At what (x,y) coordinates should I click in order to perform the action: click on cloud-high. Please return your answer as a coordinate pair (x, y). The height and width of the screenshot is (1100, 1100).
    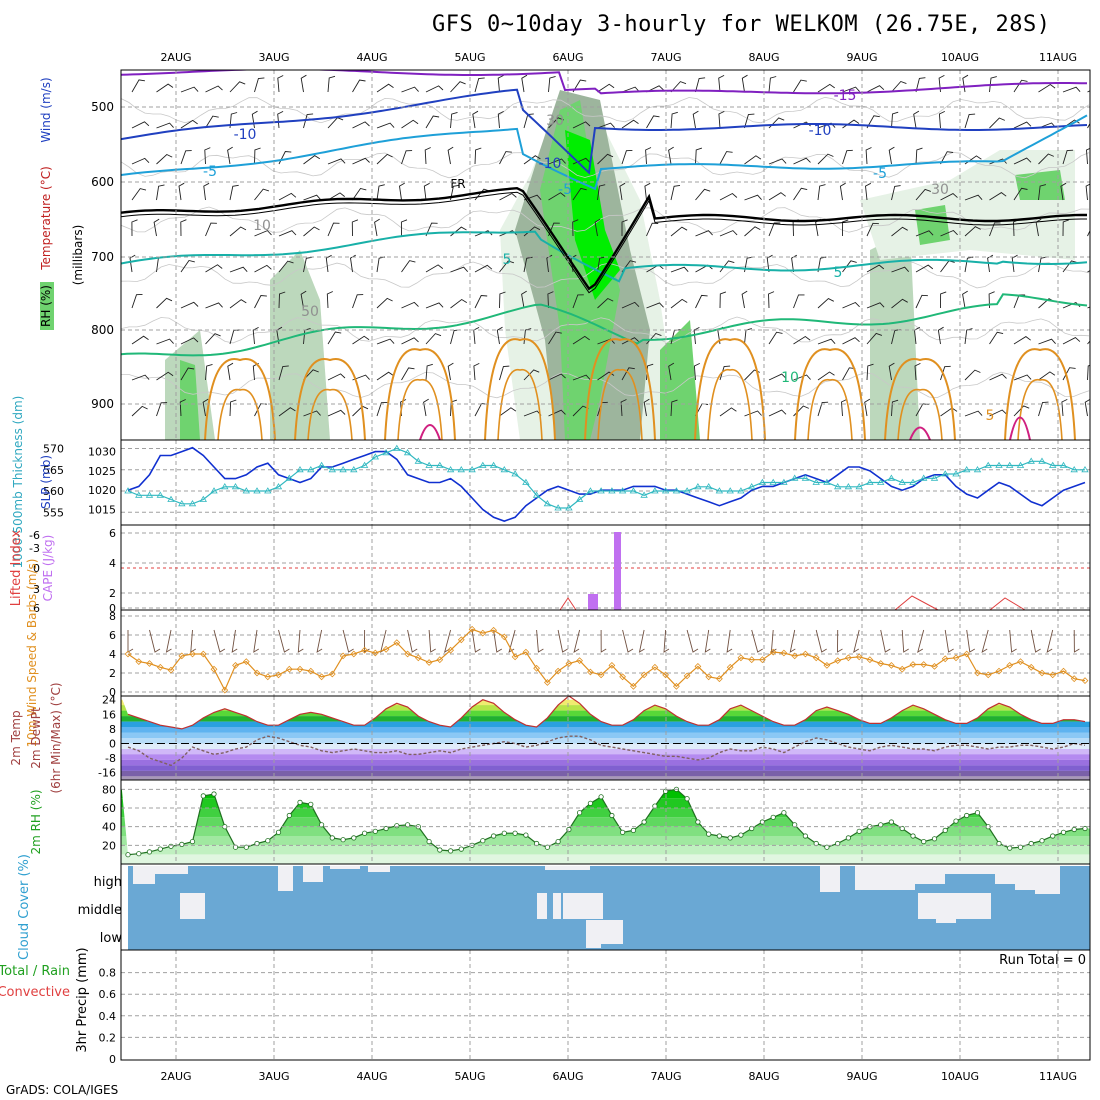
    Looking at the image, I should click on (167, 870).